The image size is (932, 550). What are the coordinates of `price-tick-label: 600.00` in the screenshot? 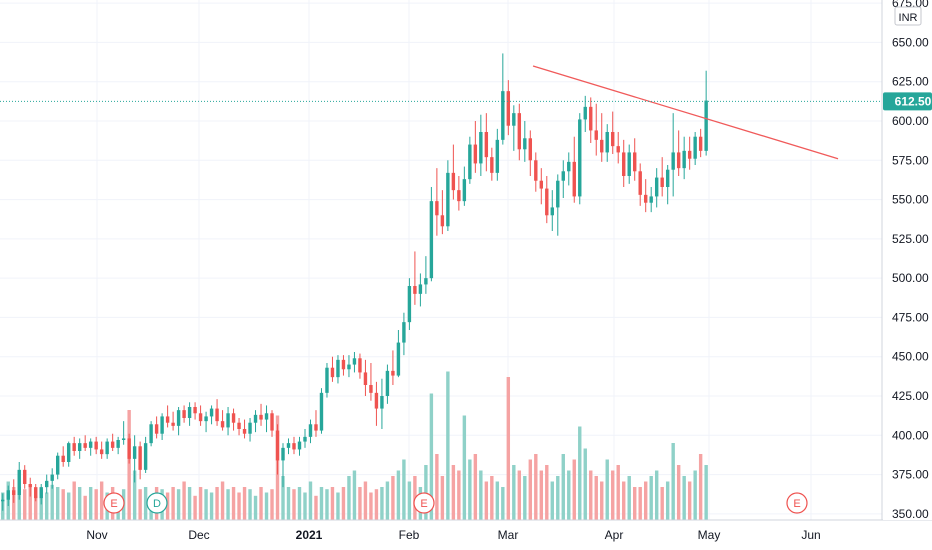 It's located at (910, 121).